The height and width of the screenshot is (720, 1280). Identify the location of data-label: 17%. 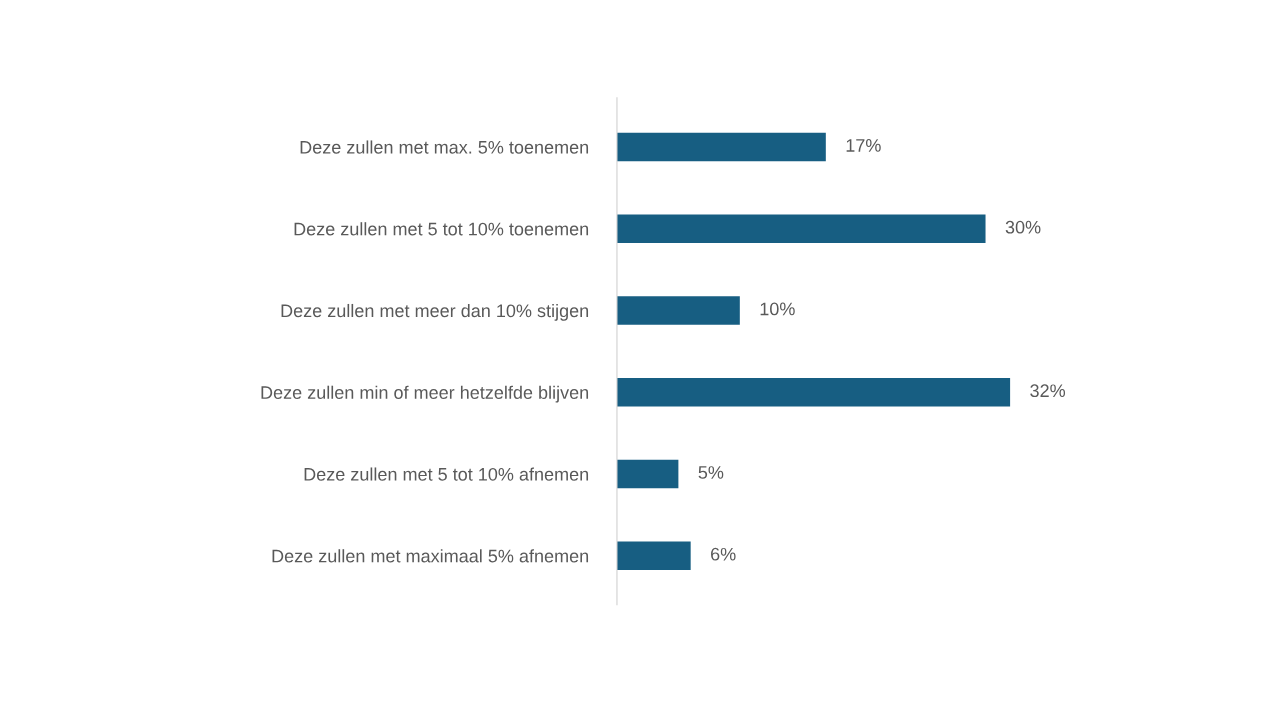
(863, 145).